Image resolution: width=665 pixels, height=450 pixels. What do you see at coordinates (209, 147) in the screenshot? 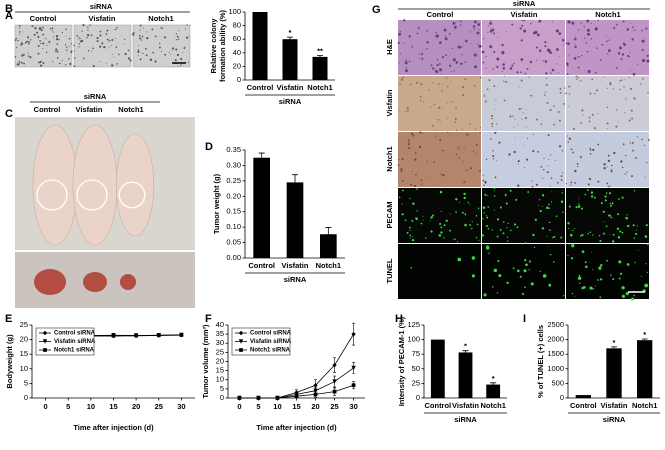
I see `panel-label: D` at bounding box center [209, 147].